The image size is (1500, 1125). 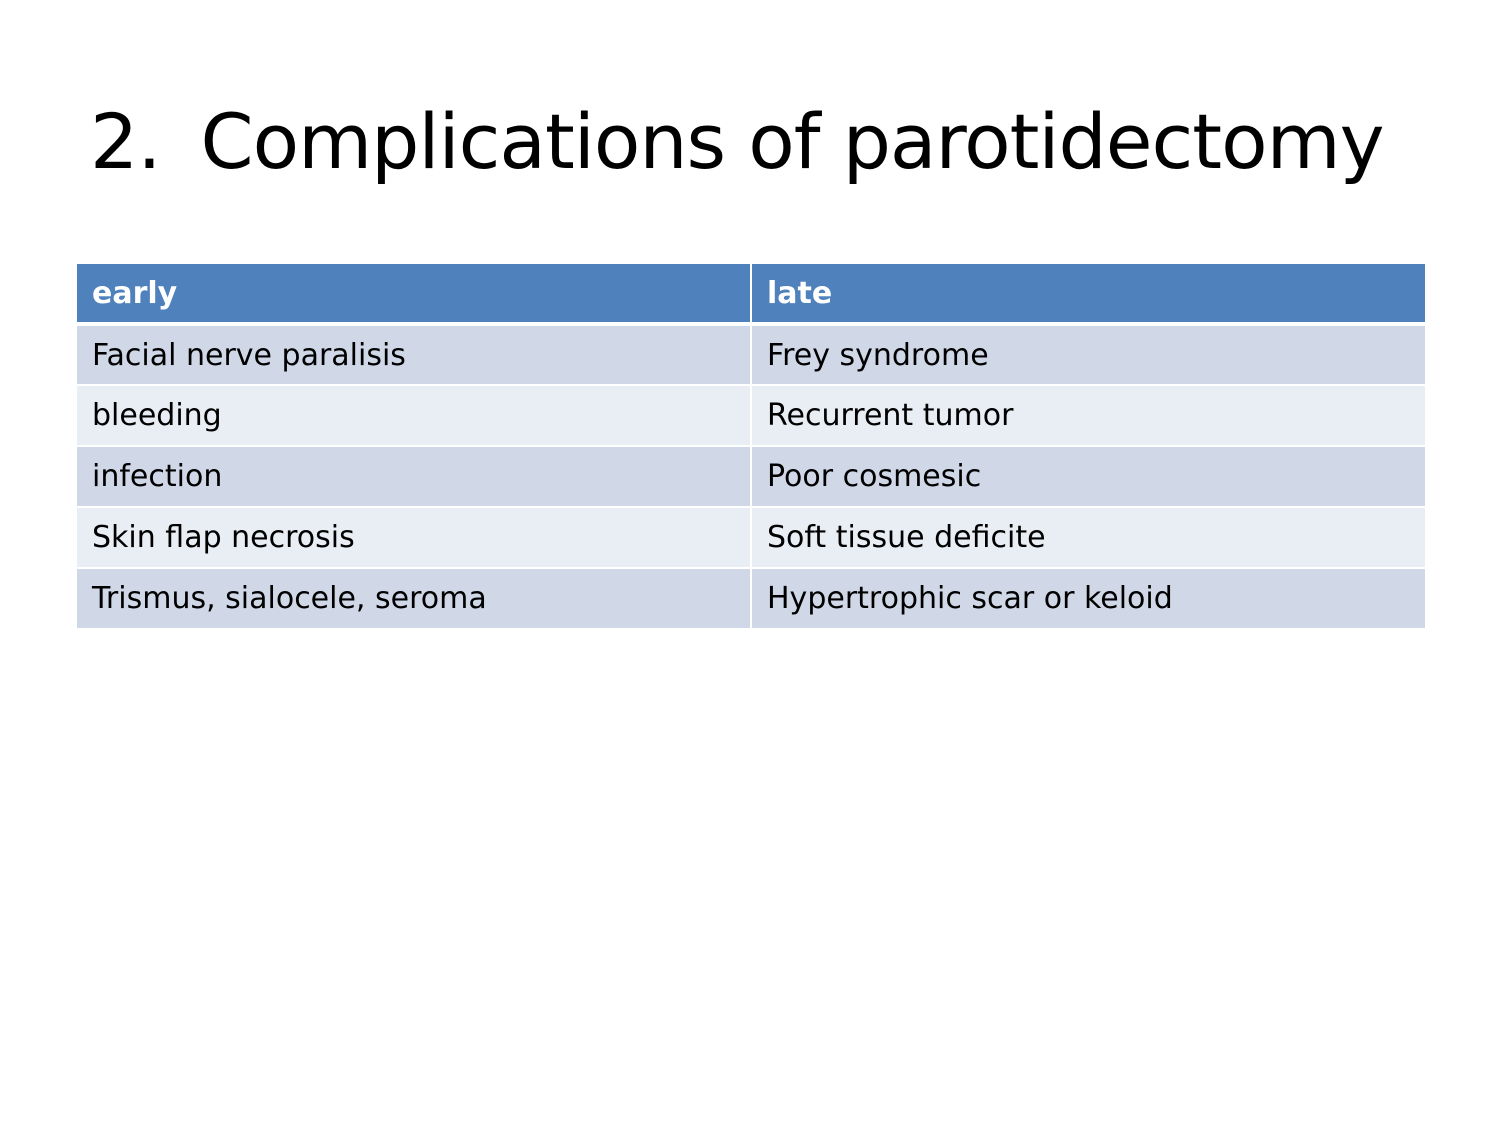 What do you see at coordinates (413, 598) in the screenshot?
I see `cell-early: Trismus, sialocele, seroma` at bounding box center [413, 598].